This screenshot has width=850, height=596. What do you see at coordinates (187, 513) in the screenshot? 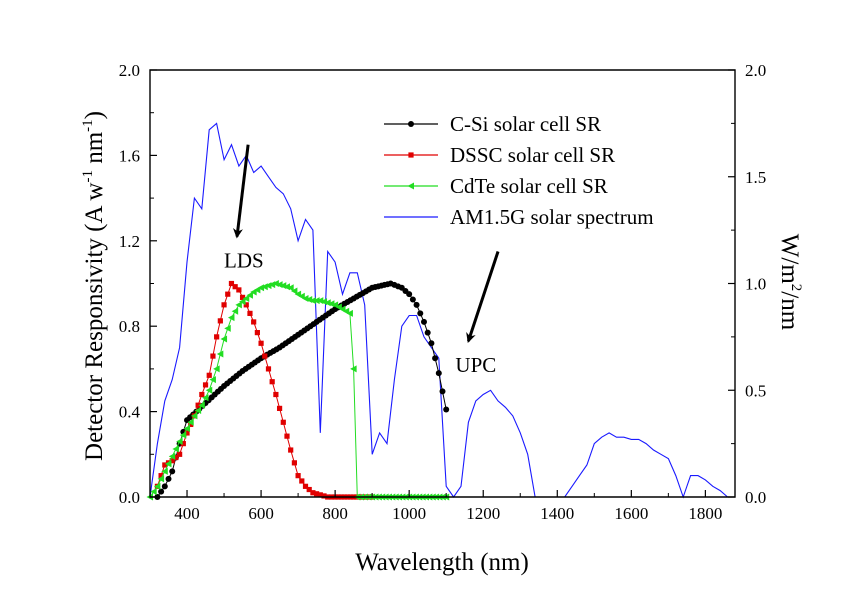
I see `x-tick-label: 400` at bounding box center [187, 513].